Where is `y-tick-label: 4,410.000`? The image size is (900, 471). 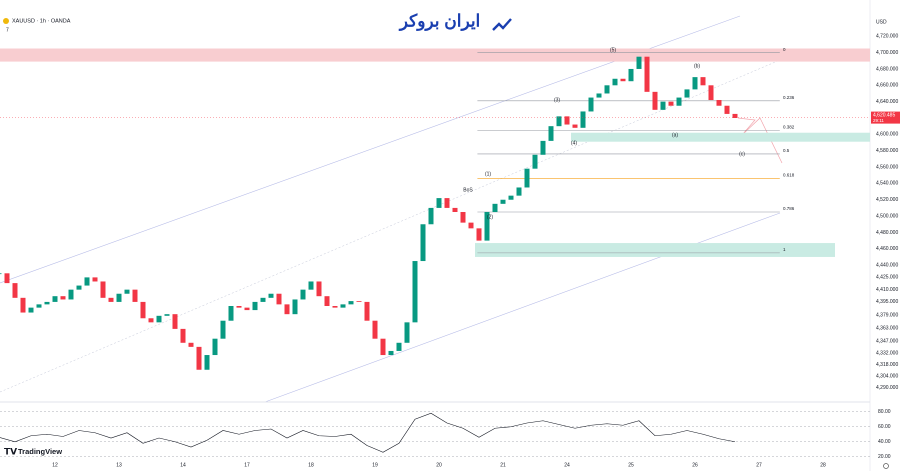
y-tick-label: 4,410.000 is located at coordinates (887, 290).